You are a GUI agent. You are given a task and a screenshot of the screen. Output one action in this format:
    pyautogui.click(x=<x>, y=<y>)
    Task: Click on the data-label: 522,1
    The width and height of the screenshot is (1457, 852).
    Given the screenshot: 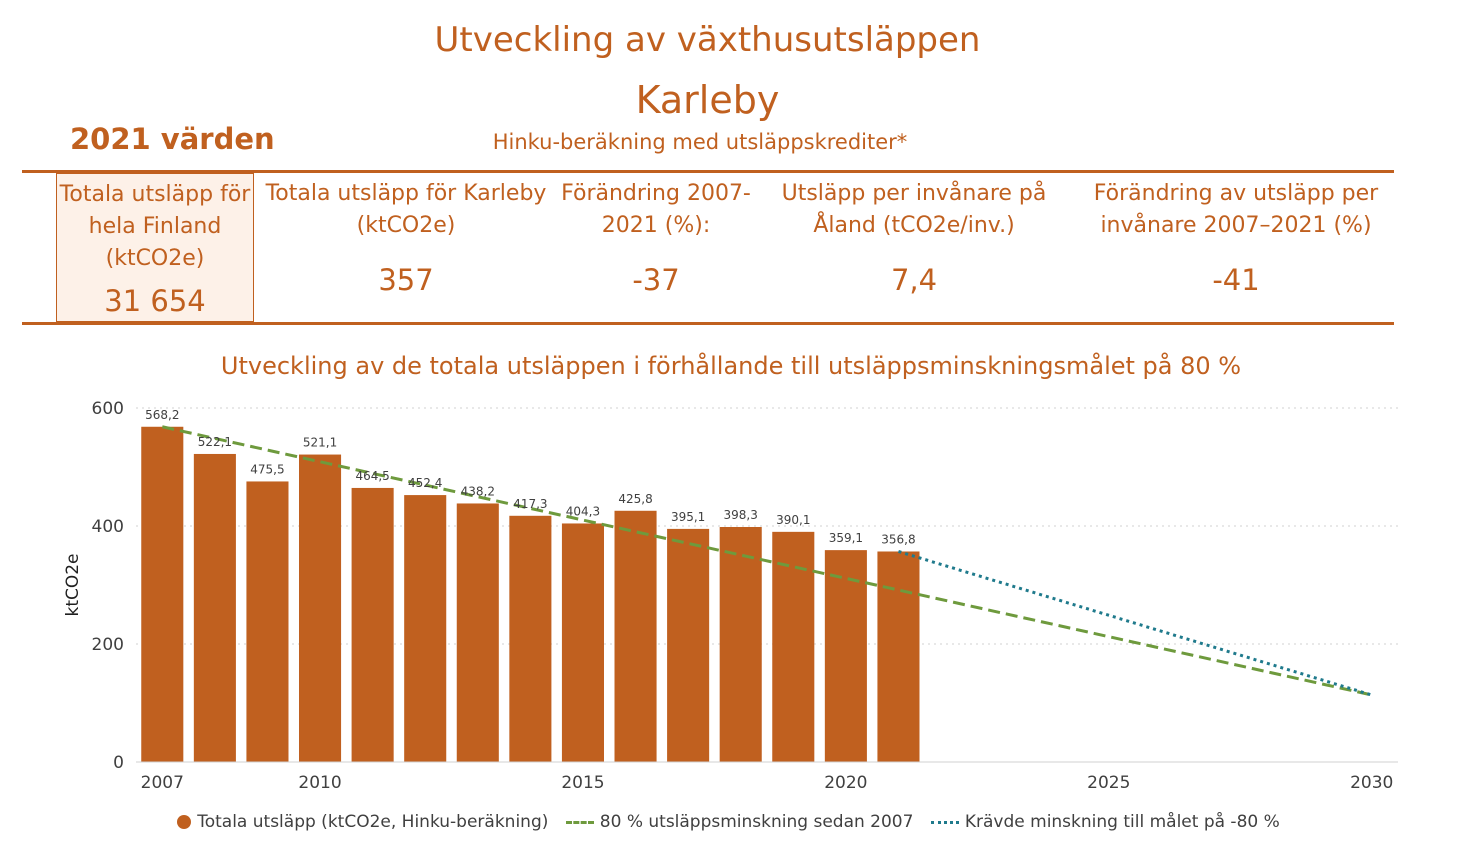 What is the action you would take?
    pyautogui.click(x=215, y=442)
    